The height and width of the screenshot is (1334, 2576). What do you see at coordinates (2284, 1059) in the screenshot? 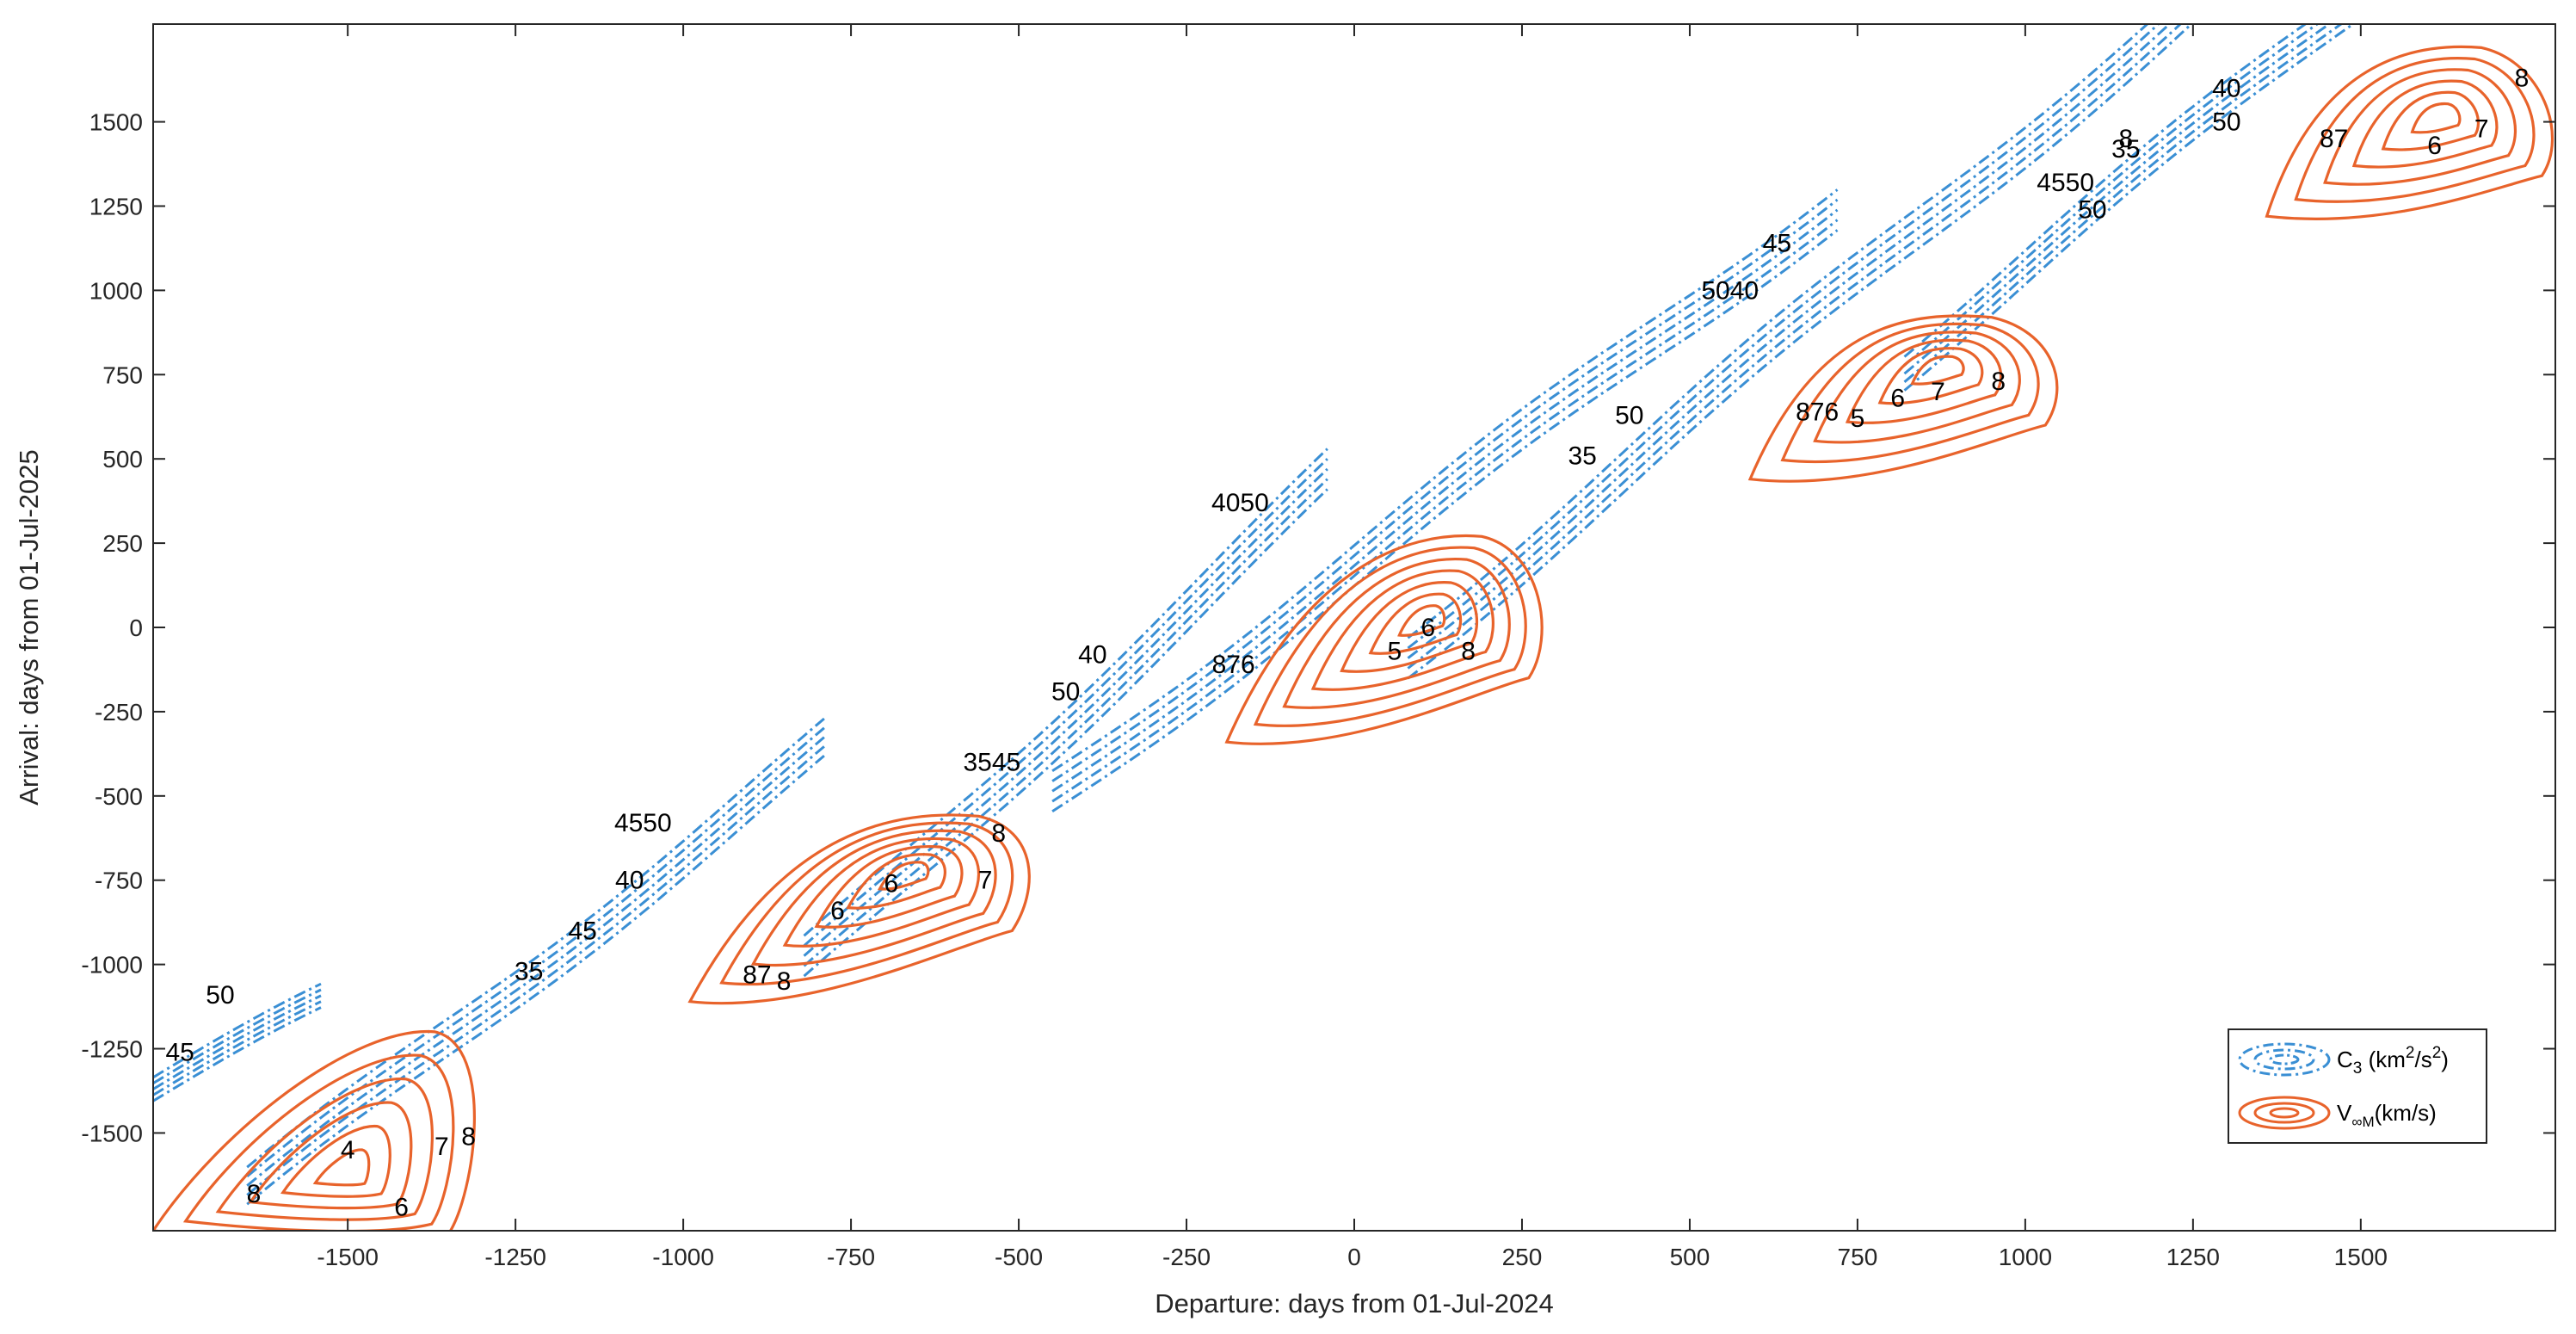
I see `legend-c3-swatch` at bounding box center [2284, 1059].